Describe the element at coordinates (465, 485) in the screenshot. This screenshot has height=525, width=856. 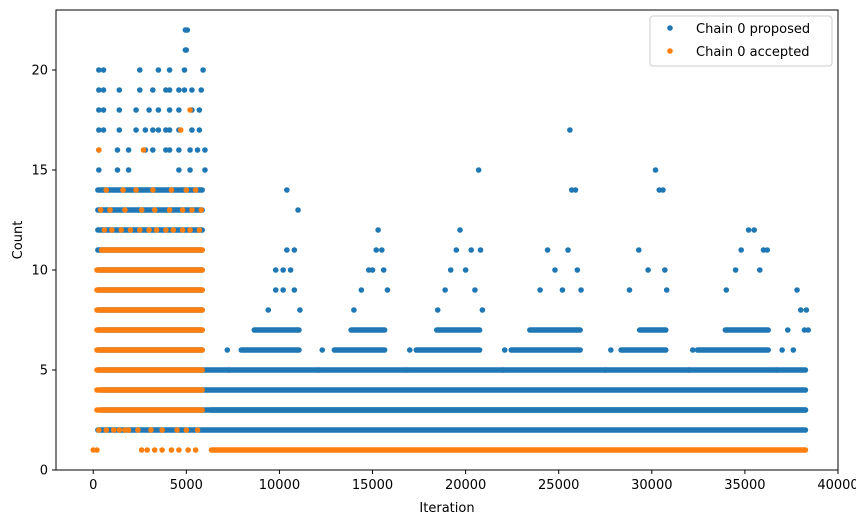
I see `x-tick-label: 20000` at that location.